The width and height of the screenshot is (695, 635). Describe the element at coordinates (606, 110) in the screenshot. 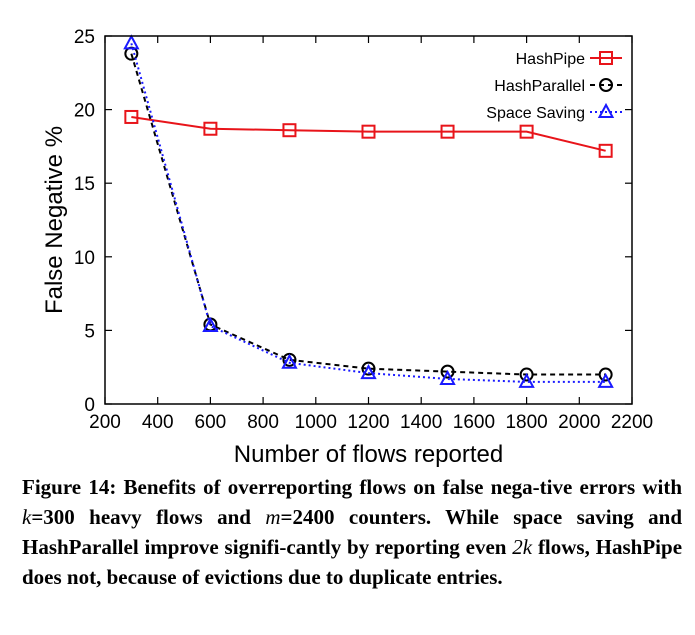

I see `legend-marker-space-saving` at that location.